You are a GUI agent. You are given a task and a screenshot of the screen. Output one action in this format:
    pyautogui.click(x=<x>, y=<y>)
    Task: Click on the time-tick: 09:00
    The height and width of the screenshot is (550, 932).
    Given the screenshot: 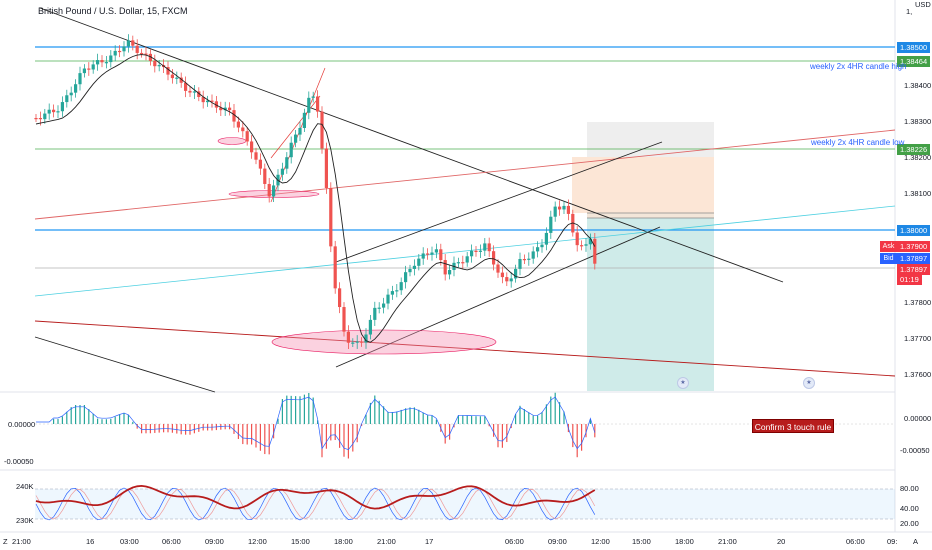 What is the action you would take?
    pyautogui.click(x=557, y=541)
    